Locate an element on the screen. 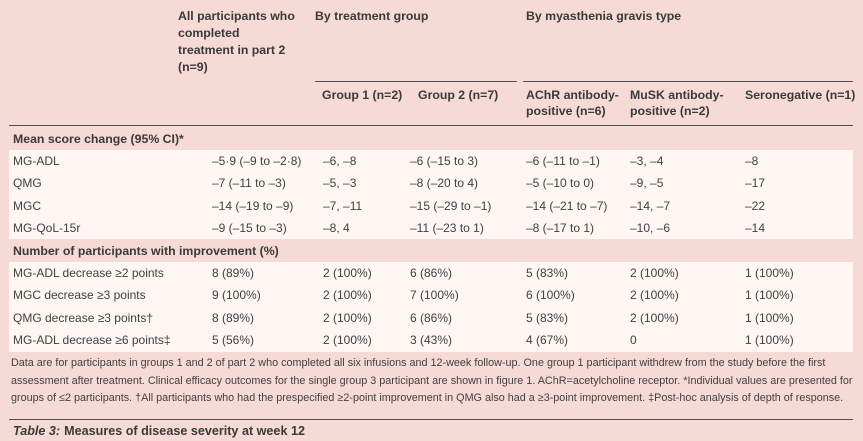 The height and width of the screenshot is (441, 863). column-group-header-mg-type: By myasthenia gravis type is located at coordinates (604, 16).